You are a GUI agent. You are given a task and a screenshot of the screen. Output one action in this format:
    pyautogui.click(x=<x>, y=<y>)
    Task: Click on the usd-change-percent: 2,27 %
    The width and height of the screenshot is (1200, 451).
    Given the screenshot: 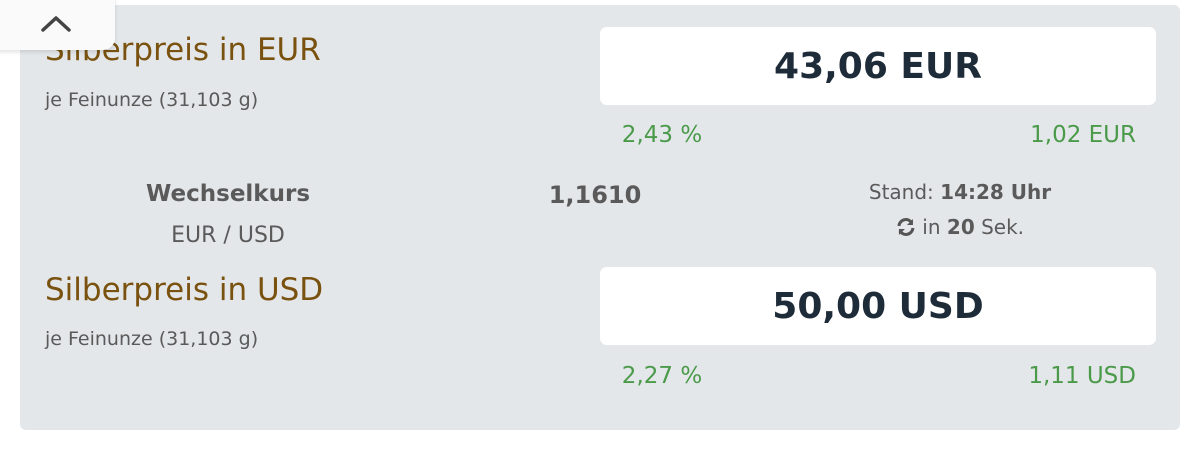 What is the action you would take?
    pyautogui.click(x=662, y=376)
    